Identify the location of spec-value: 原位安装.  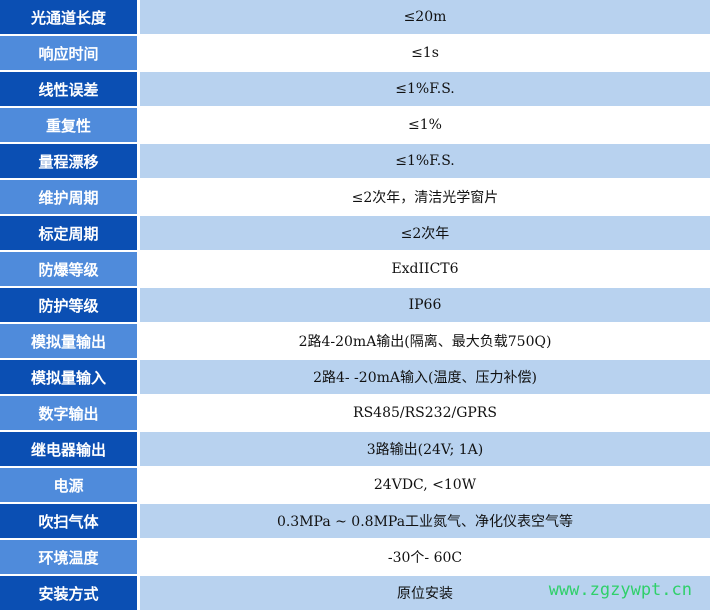
(425, 593).